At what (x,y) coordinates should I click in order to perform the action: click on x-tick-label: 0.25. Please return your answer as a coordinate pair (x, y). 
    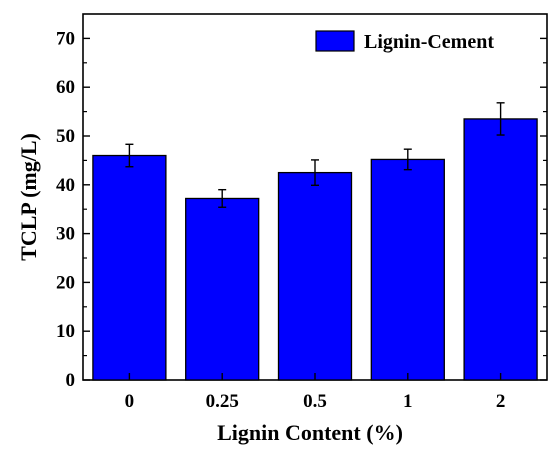
    Looking at the image, I should click on (222, 401).